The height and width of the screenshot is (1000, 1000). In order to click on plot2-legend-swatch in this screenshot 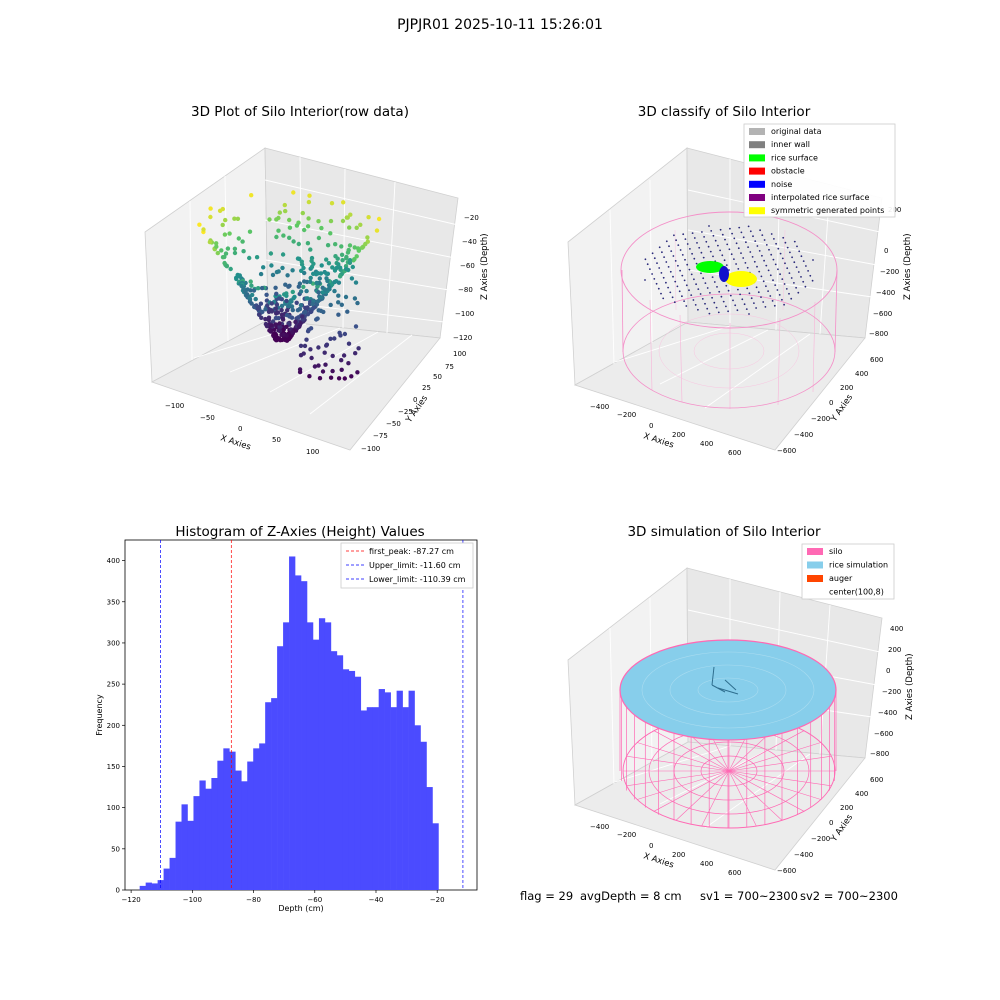, I will do `click(757, 145)`.